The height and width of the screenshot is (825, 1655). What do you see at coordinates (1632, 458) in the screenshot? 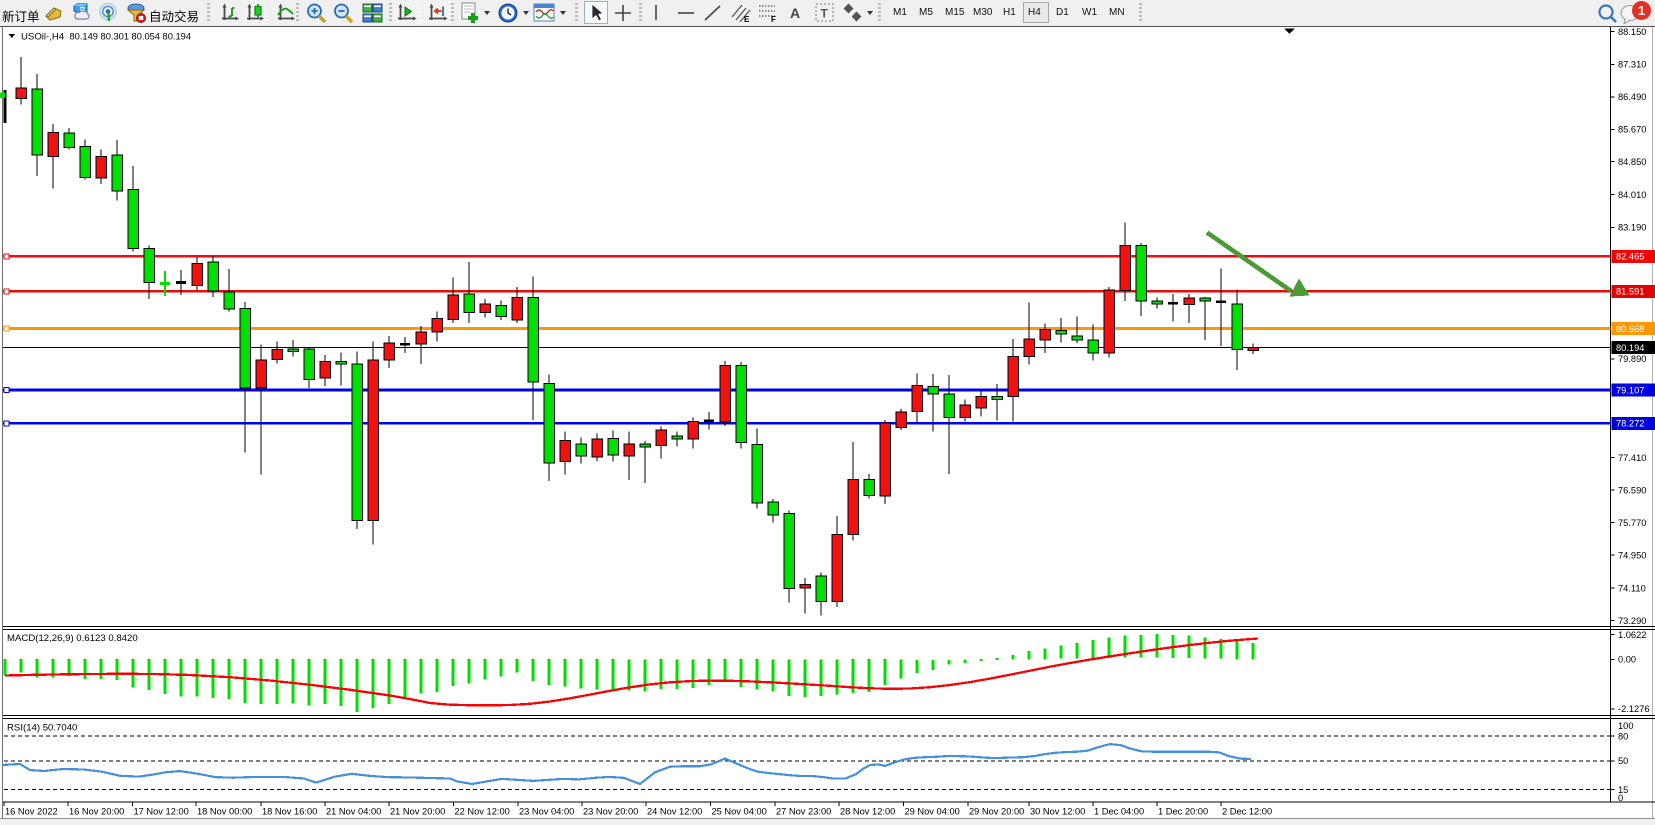
I see `svg-text: 77.410` at bounding box center [1632, 458].